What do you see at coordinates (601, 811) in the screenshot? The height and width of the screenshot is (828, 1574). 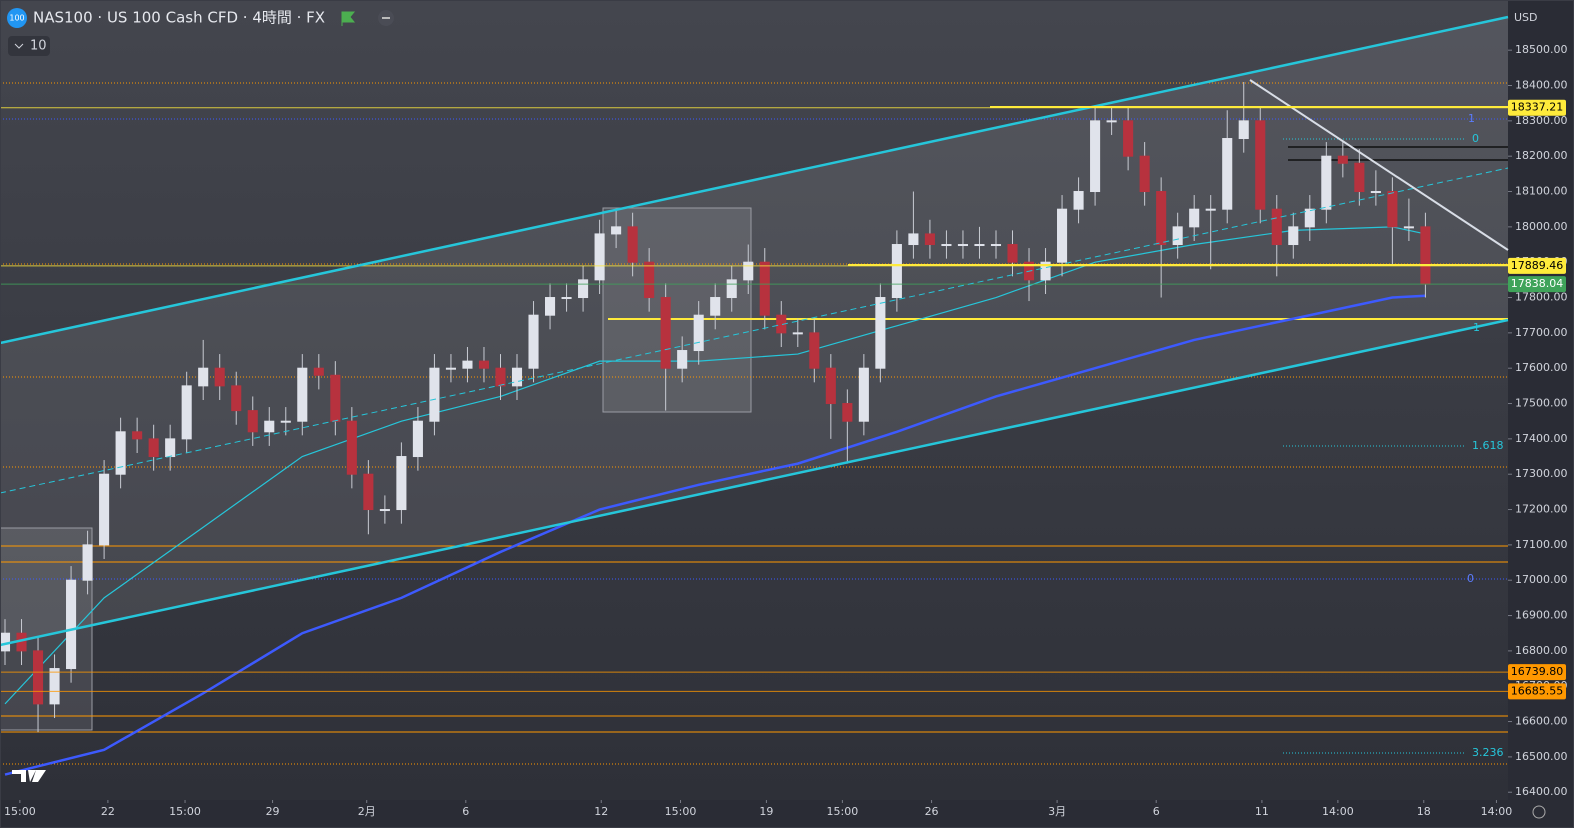 I see `x-tick-label: 12` at bounding box center [601, 811].